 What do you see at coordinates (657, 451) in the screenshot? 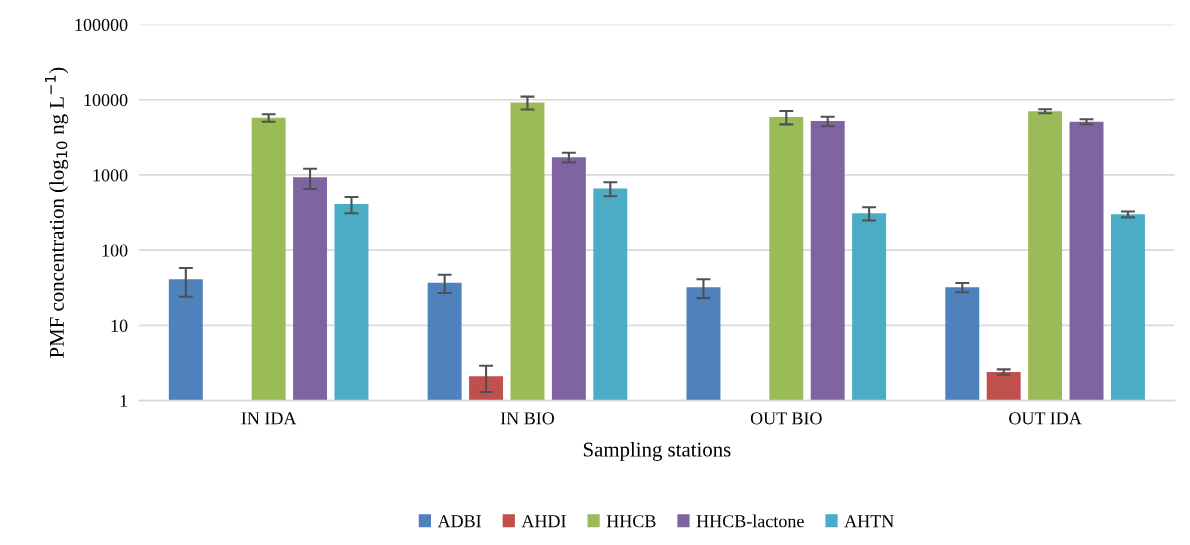
I see `x-axis-title: Sampling stations` at bounding box center [657, 451].